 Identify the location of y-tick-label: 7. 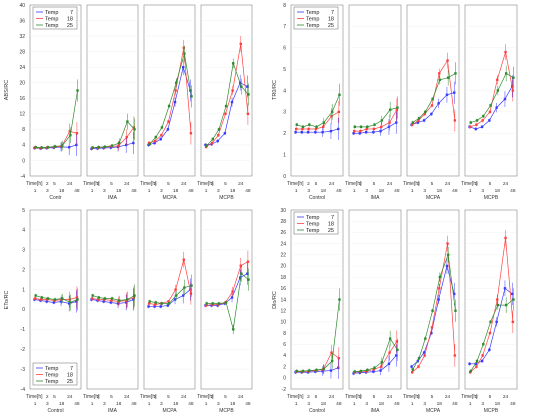
(284, 27).